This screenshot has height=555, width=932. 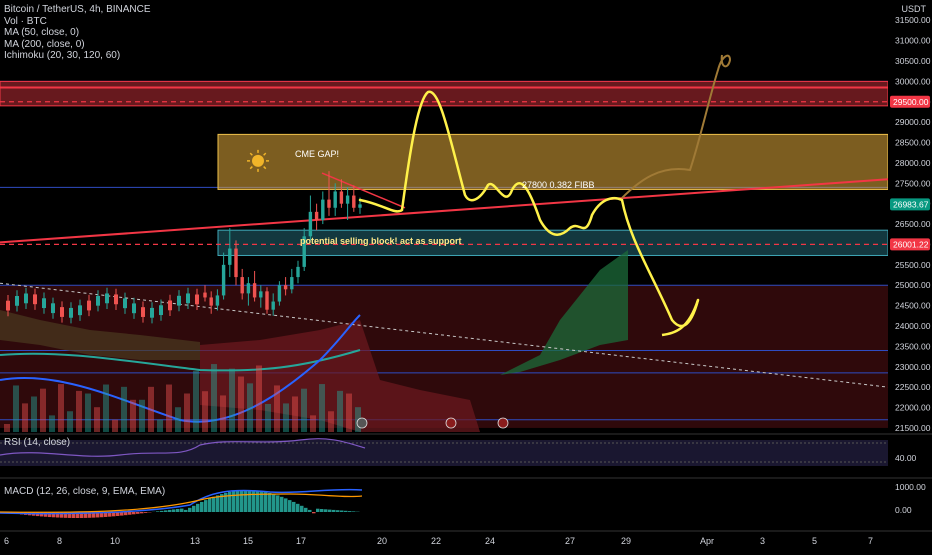 What do you see at coordinates (77, 22) in the screenshot?
I see `indicator-volume: Vol · BTC` at bounding box center [77, 22].